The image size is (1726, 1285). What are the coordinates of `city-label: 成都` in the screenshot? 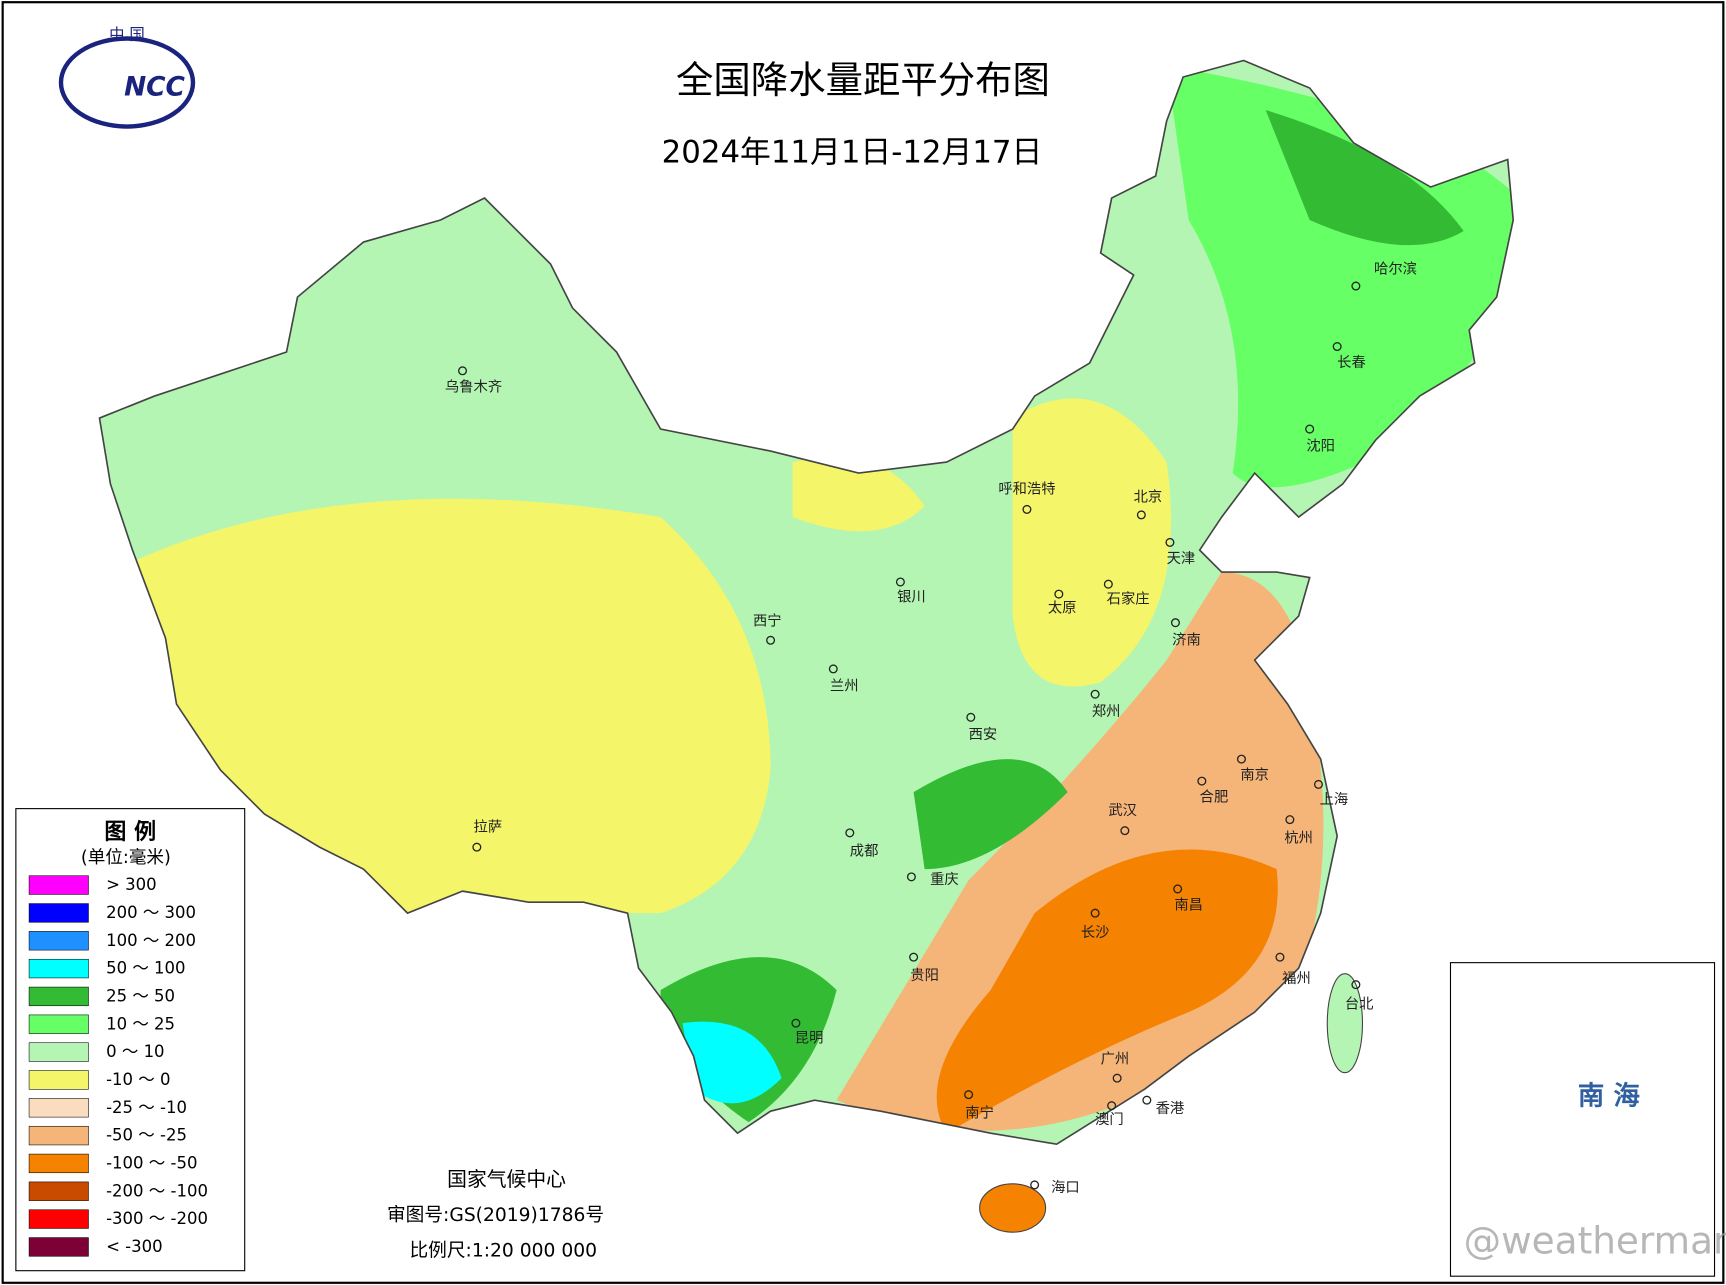 It's located at (864, 851).